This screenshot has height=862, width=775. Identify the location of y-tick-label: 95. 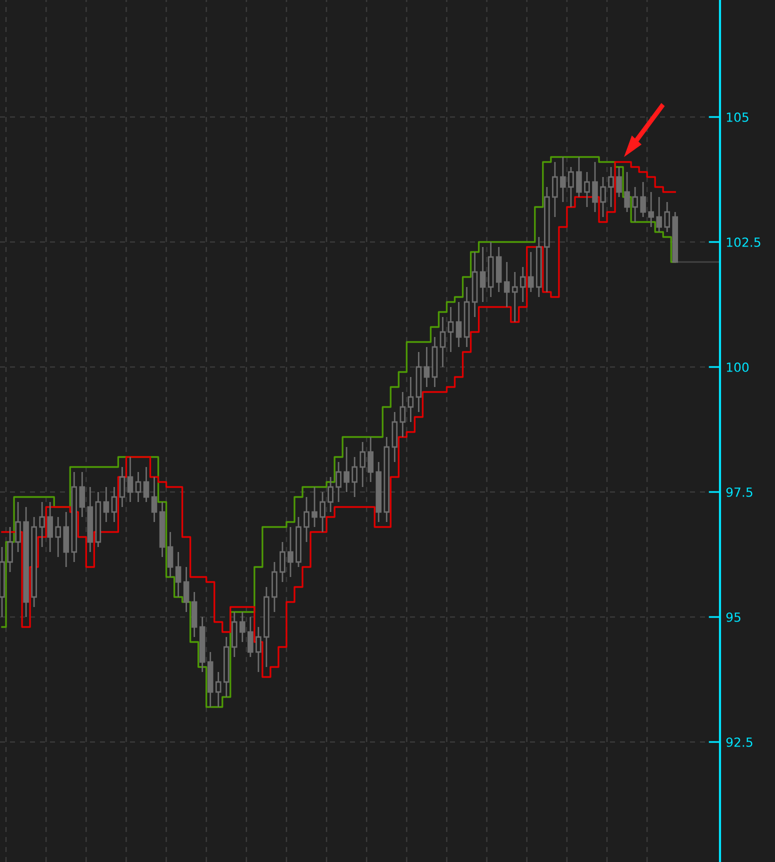
(733, 617).